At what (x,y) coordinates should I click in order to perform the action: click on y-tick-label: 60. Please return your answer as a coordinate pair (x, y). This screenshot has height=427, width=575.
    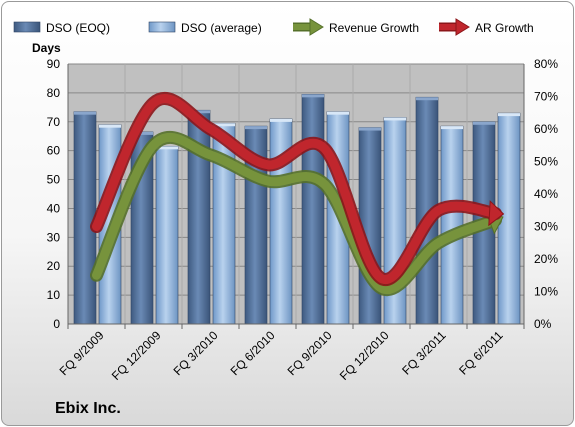
    Looking at the image, I should click on (54, 151).